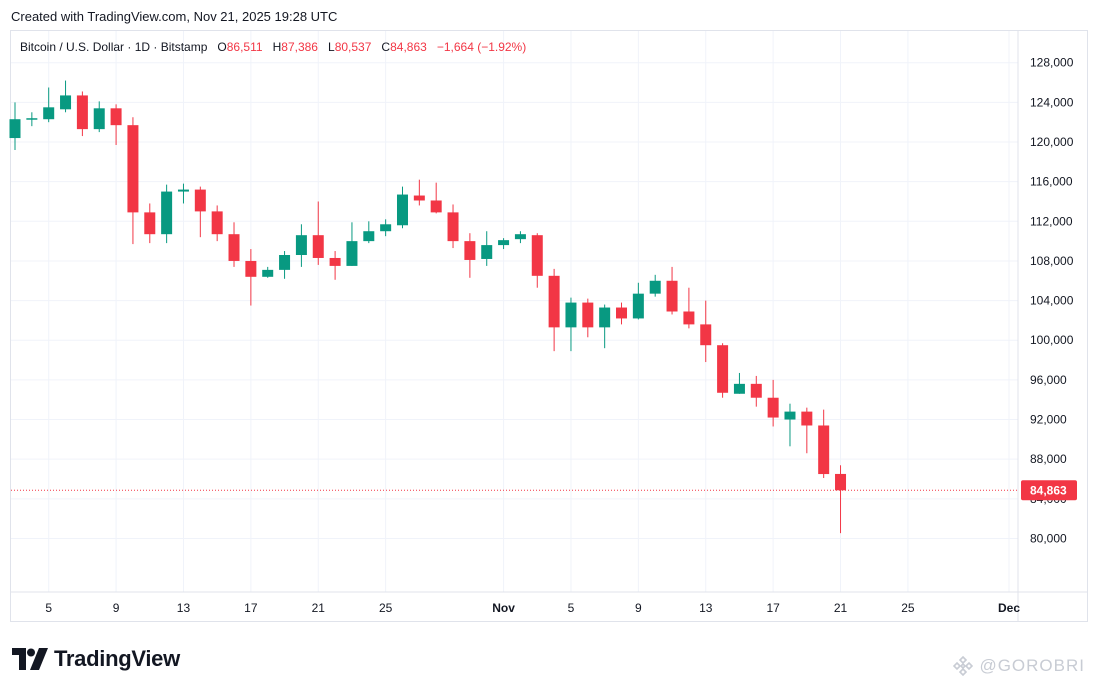  What do you see at coordinates (503, 608) in the screenshot?
I see `x-tick-label: Nov` at bounding box center [503, 608].